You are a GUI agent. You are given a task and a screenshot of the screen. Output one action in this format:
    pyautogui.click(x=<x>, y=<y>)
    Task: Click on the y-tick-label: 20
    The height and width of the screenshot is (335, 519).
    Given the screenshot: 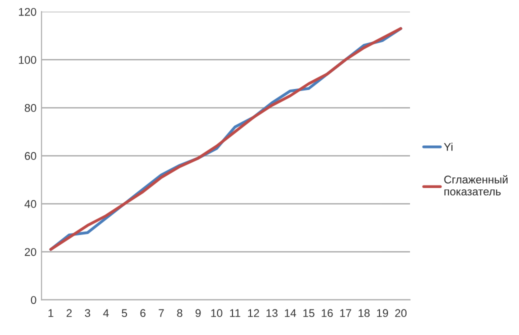 What is the action you would take?
    pyautogui.click(x=30, y=252)
    